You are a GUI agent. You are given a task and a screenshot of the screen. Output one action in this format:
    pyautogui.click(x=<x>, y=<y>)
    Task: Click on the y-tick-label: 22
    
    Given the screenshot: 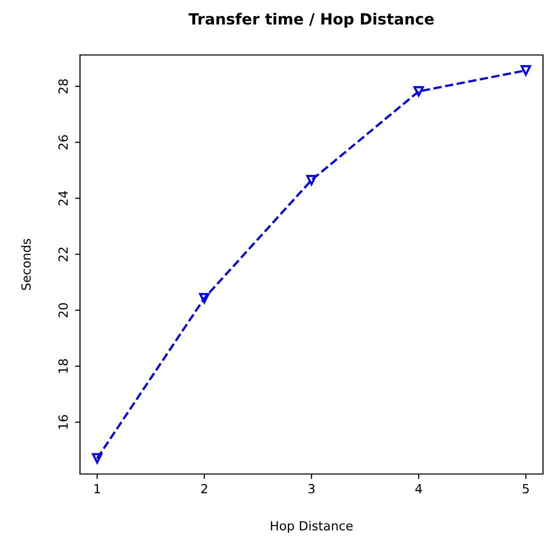 What is the action you would take?
    pyautogui.click(x=63, y=255)
    